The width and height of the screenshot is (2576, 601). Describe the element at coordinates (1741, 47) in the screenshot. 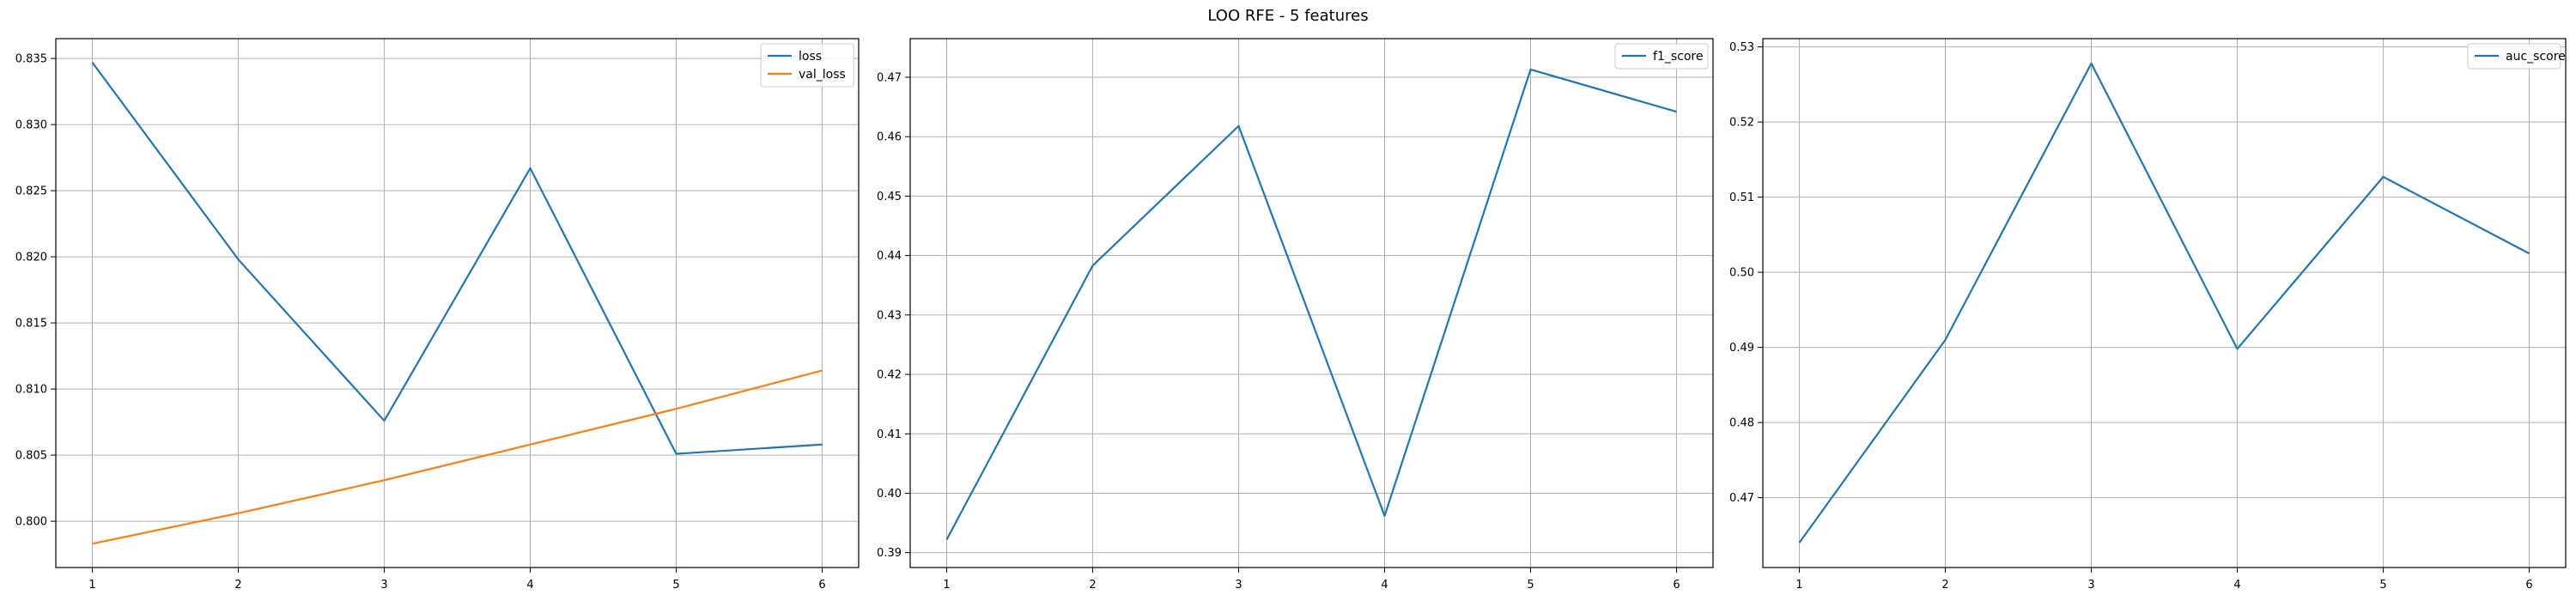

I see `y-tick-label: 0.53` at that location.